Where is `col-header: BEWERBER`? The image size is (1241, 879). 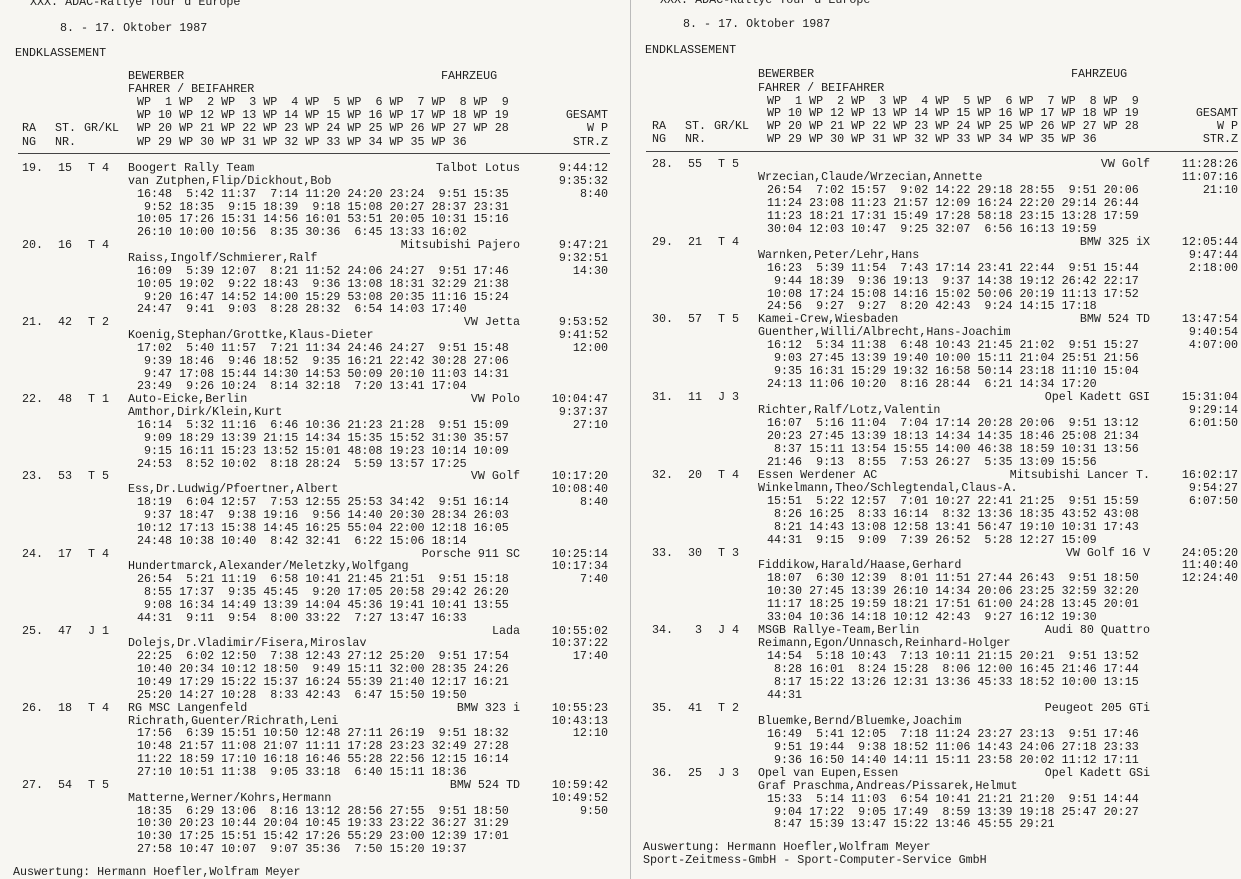
col-header: BEWERBER is located at coordinates (156, 76).